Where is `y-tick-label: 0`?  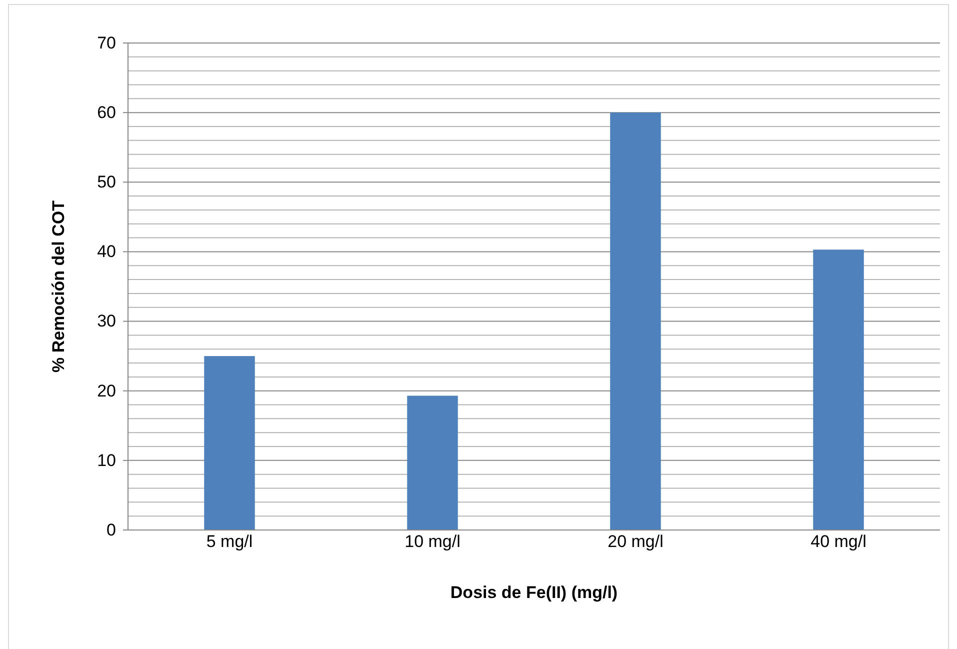
y-tick-label: 0 is located at coordinates (111, 530).